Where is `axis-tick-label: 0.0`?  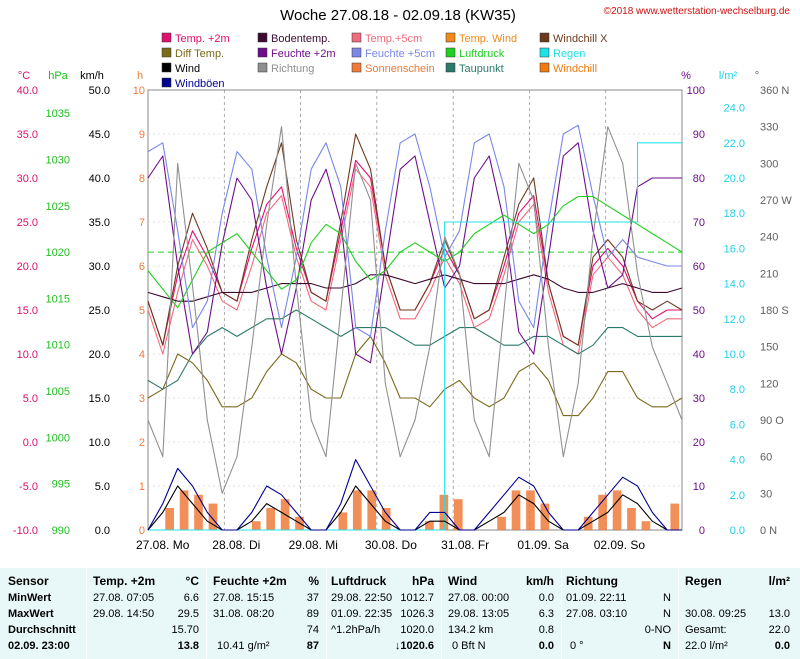
axis-tick-label: 0.0 is located at coordinates (737, 531).